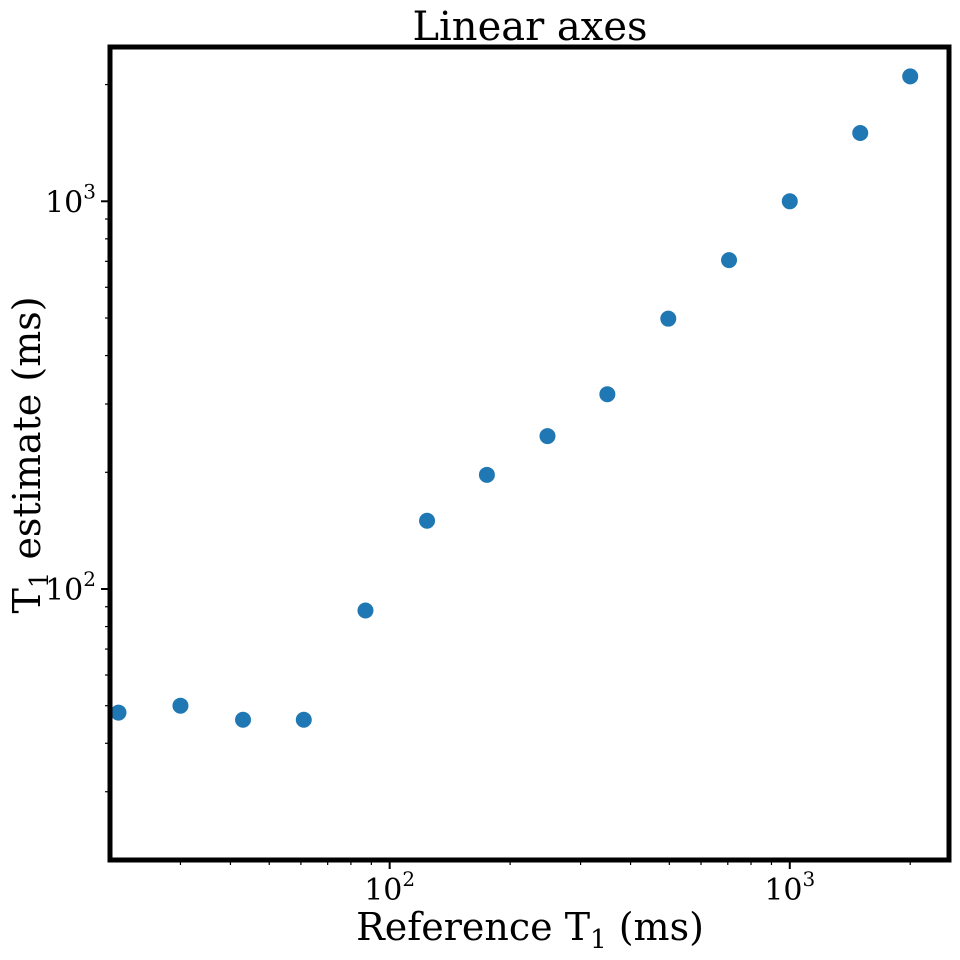  What do you see at coordinates (30, 454) in the screenshot?
I see `y-axis-label: T1 estimate (ms)` at bounding box center [30, 454].